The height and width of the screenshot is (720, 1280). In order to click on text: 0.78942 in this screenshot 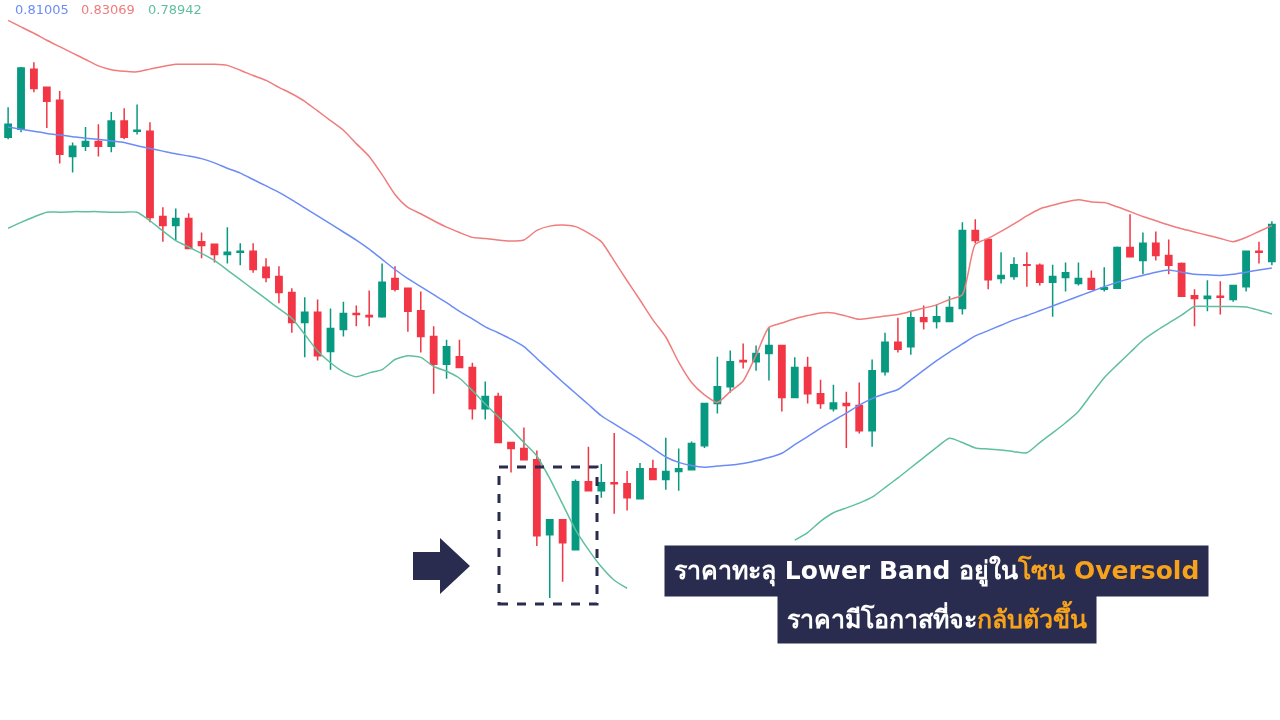, I will do `click(175, 9)`.